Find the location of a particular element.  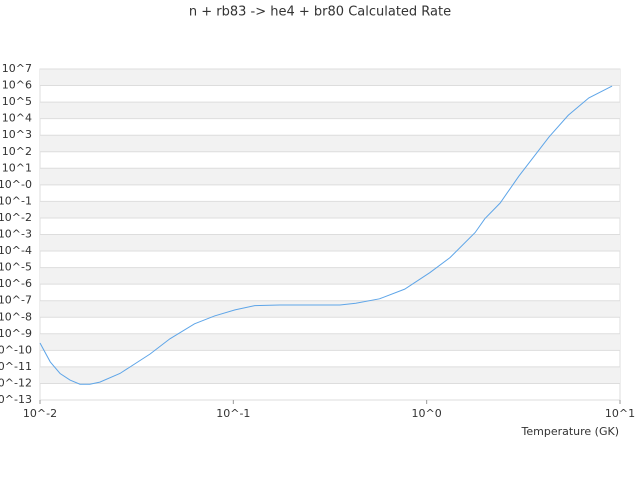

y-tick-label: 10^-1 is located at coordinates (16, 200).